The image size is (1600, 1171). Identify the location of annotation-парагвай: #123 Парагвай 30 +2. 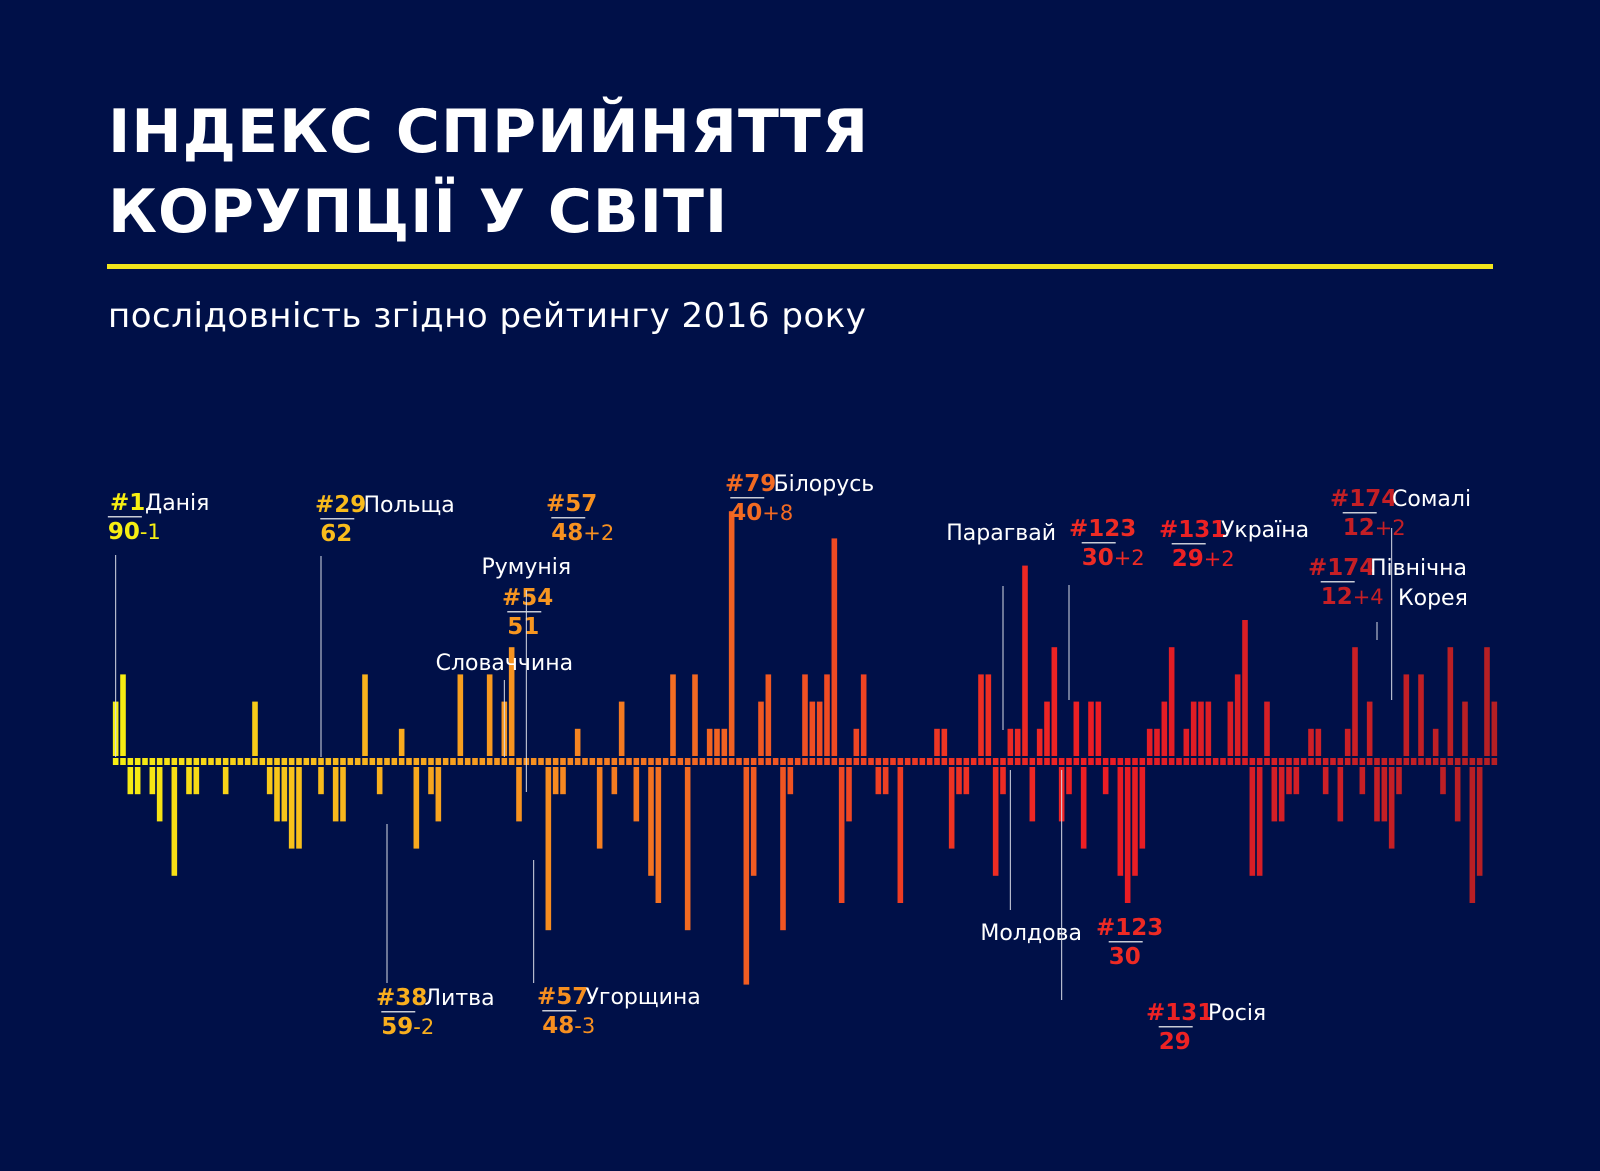
(1045, 623).